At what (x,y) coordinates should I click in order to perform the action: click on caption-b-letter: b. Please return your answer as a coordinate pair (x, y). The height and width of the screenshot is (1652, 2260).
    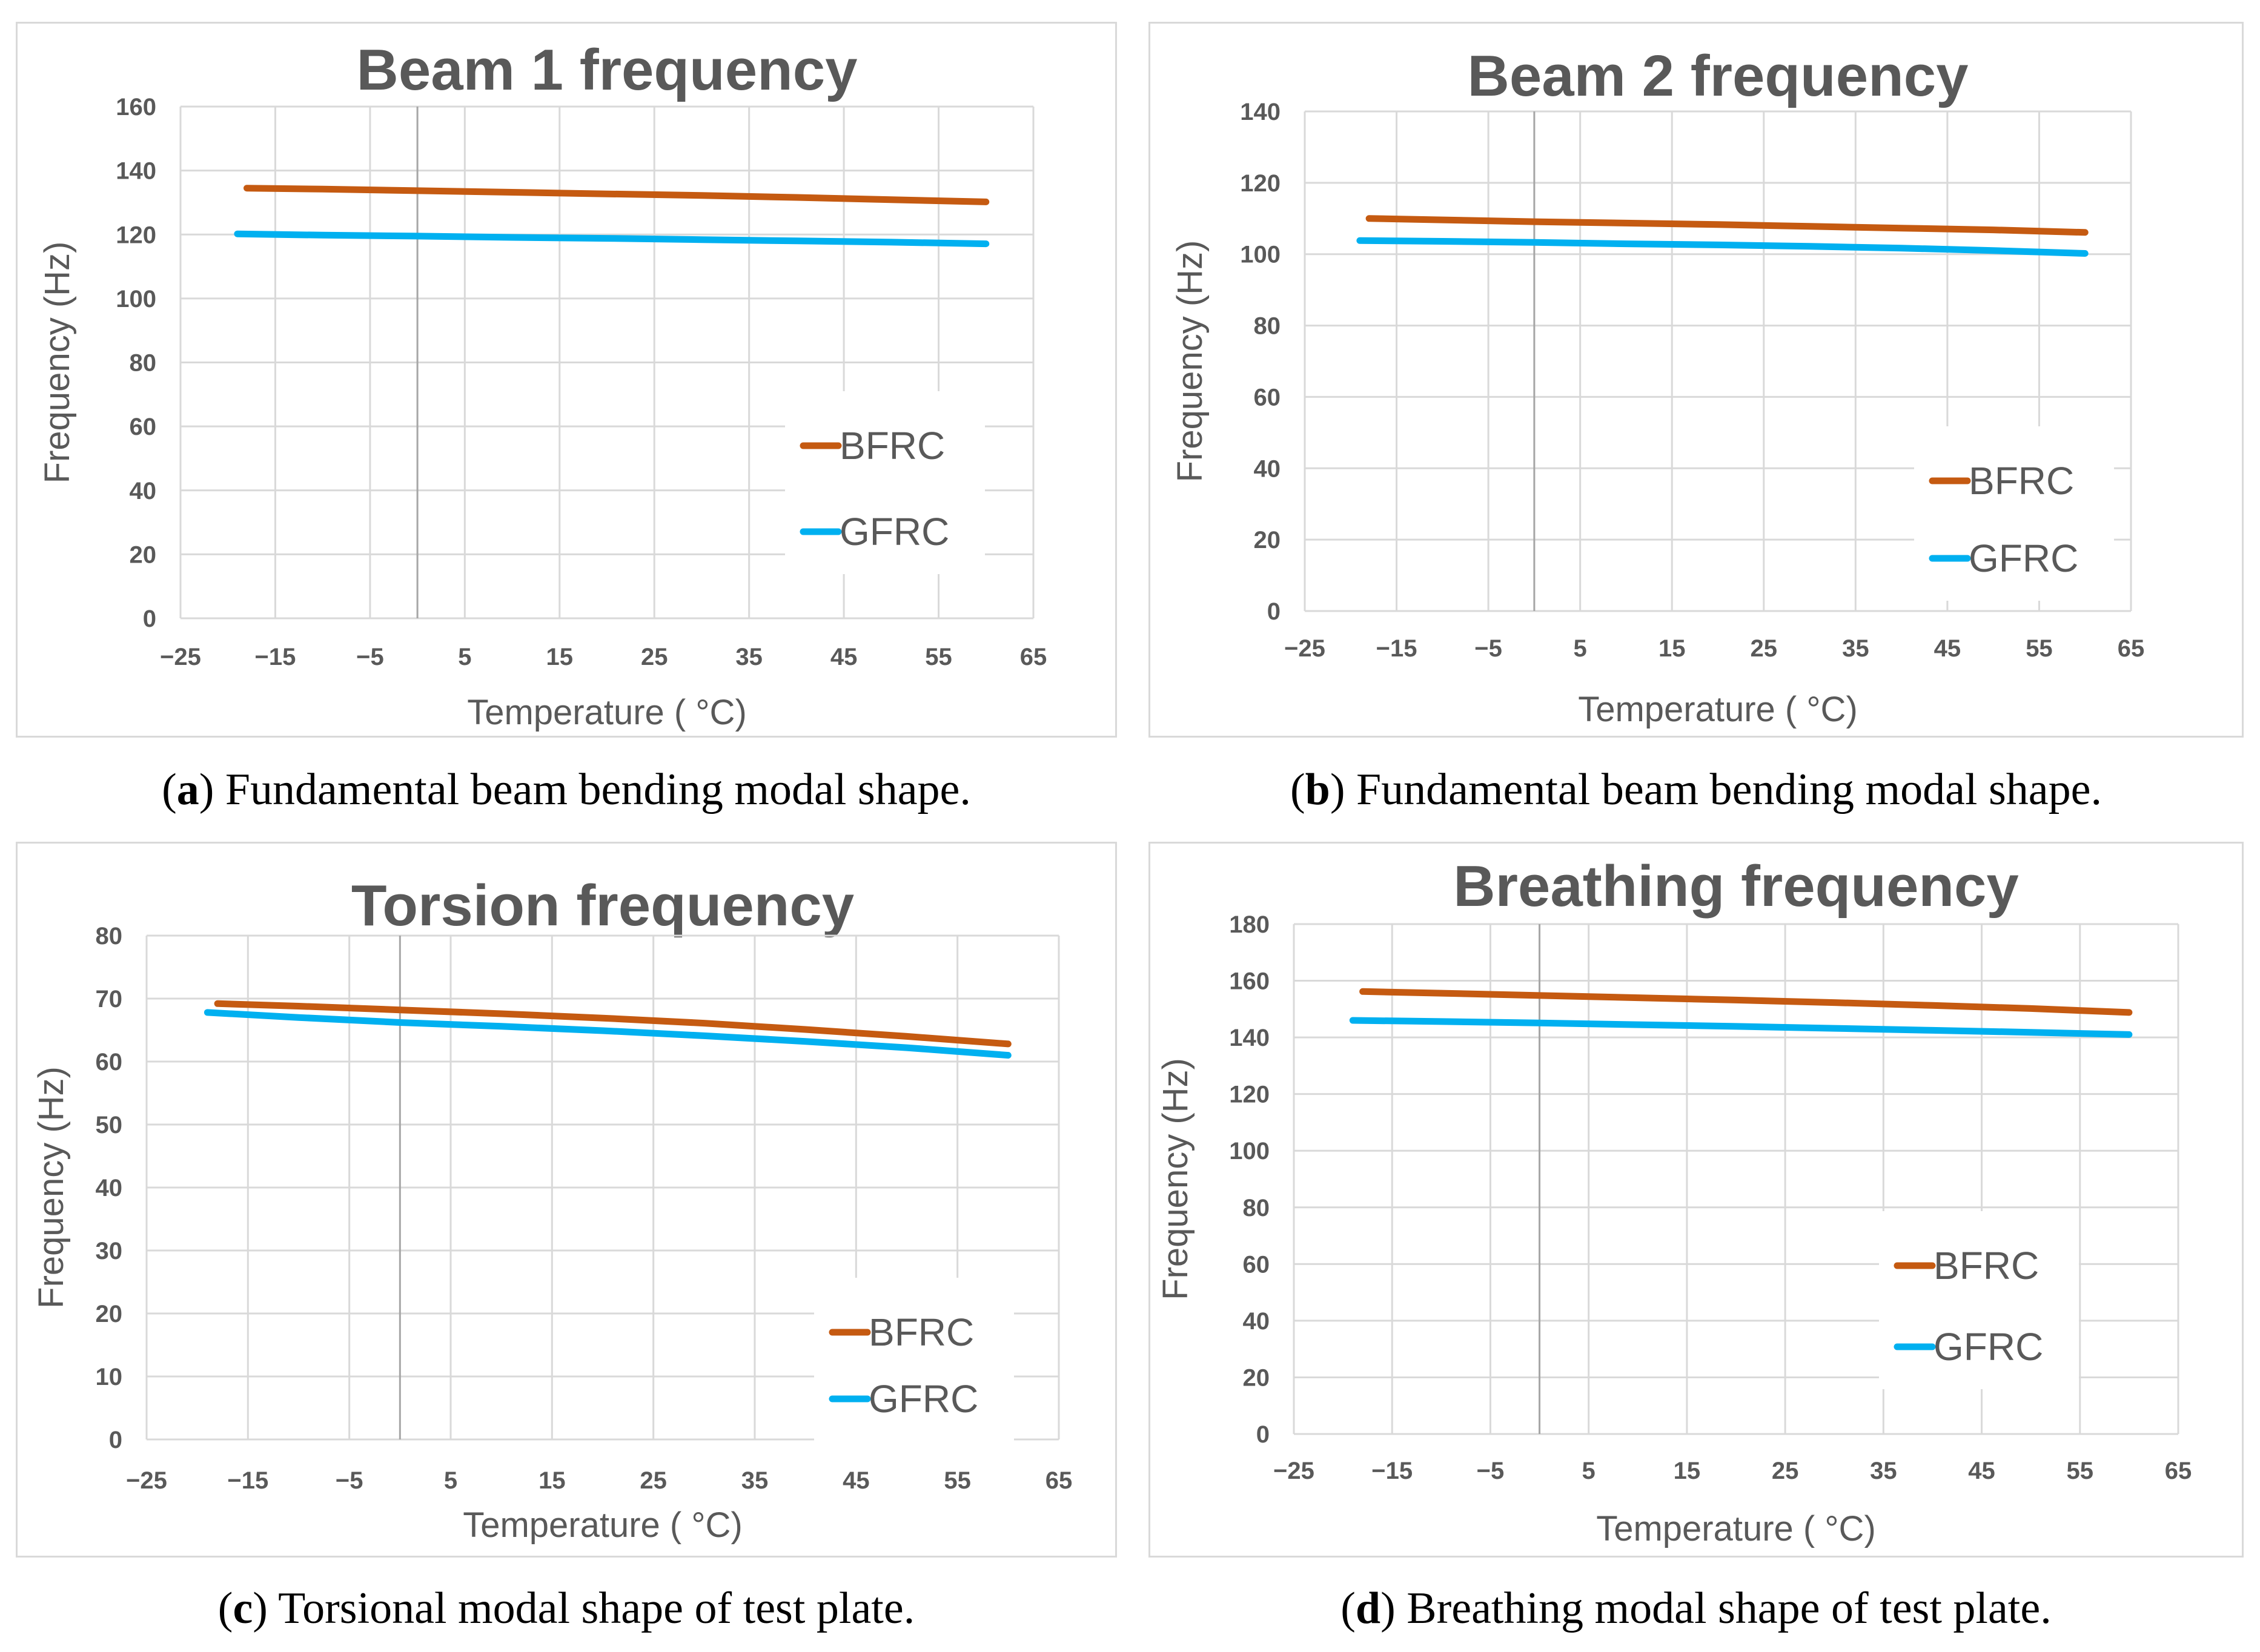
    Looking at the image, I should click on (1317, 789).